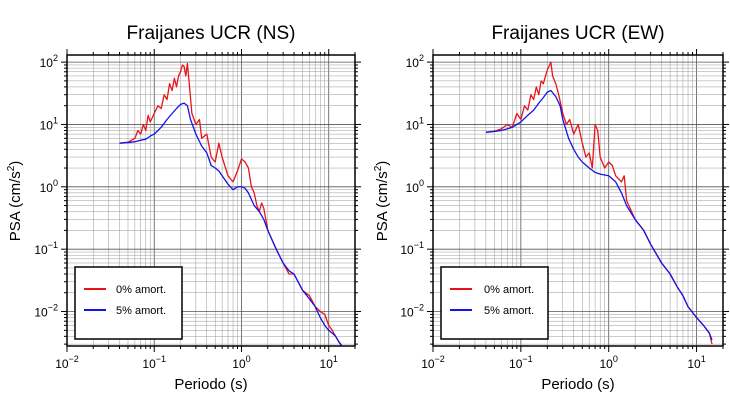 The width and height of the screenshot is (730, 400). What do you see at coordinates (211, 33) in the screenshot?
I see `chart-title: Fraijanes UCR (NS)` at bounding box center [211, 33].